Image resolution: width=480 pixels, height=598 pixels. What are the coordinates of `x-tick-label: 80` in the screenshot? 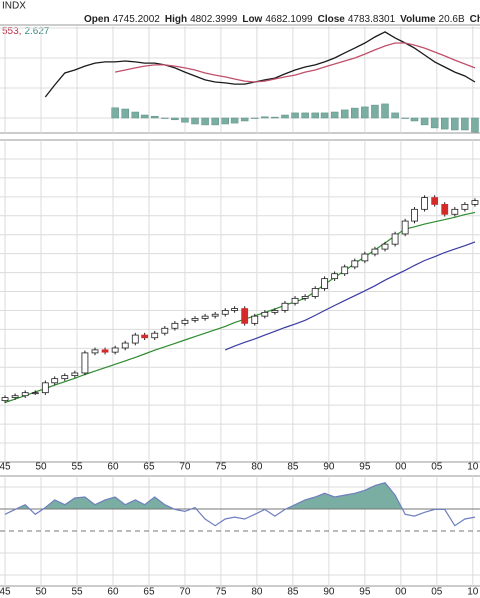 It's located at (257, 467).